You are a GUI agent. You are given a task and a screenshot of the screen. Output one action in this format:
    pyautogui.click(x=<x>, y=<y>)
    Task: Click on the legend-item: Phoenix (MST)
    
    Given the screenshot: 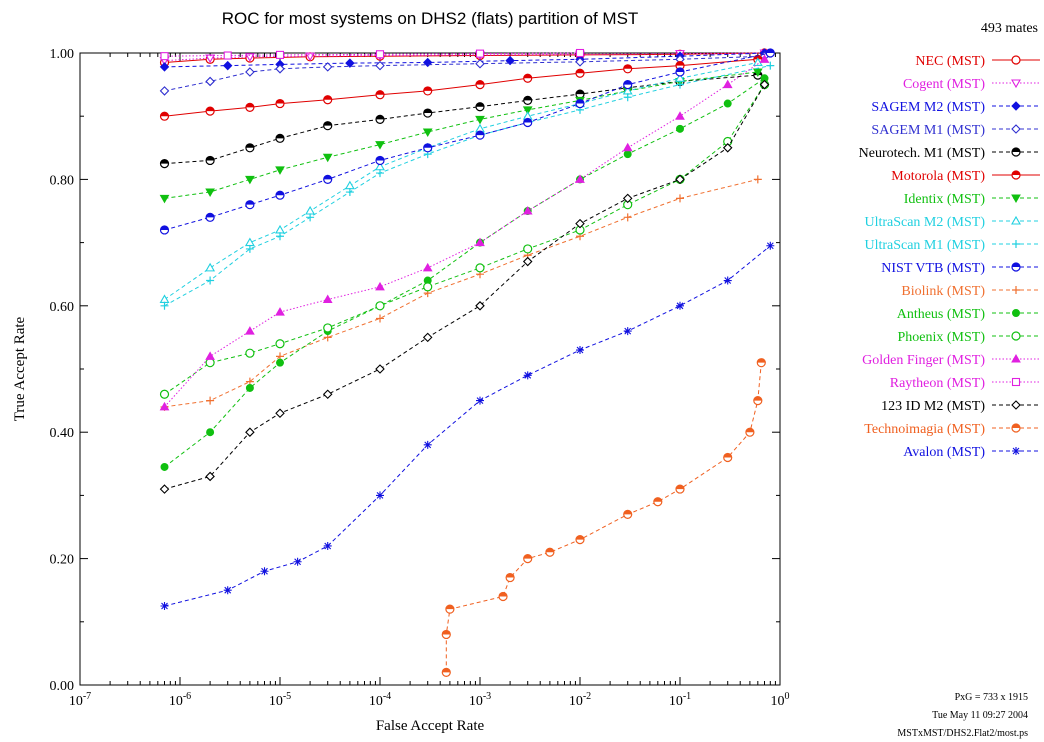 What is the action you would take?
    pyautogui.click(x=969, y=337)
    